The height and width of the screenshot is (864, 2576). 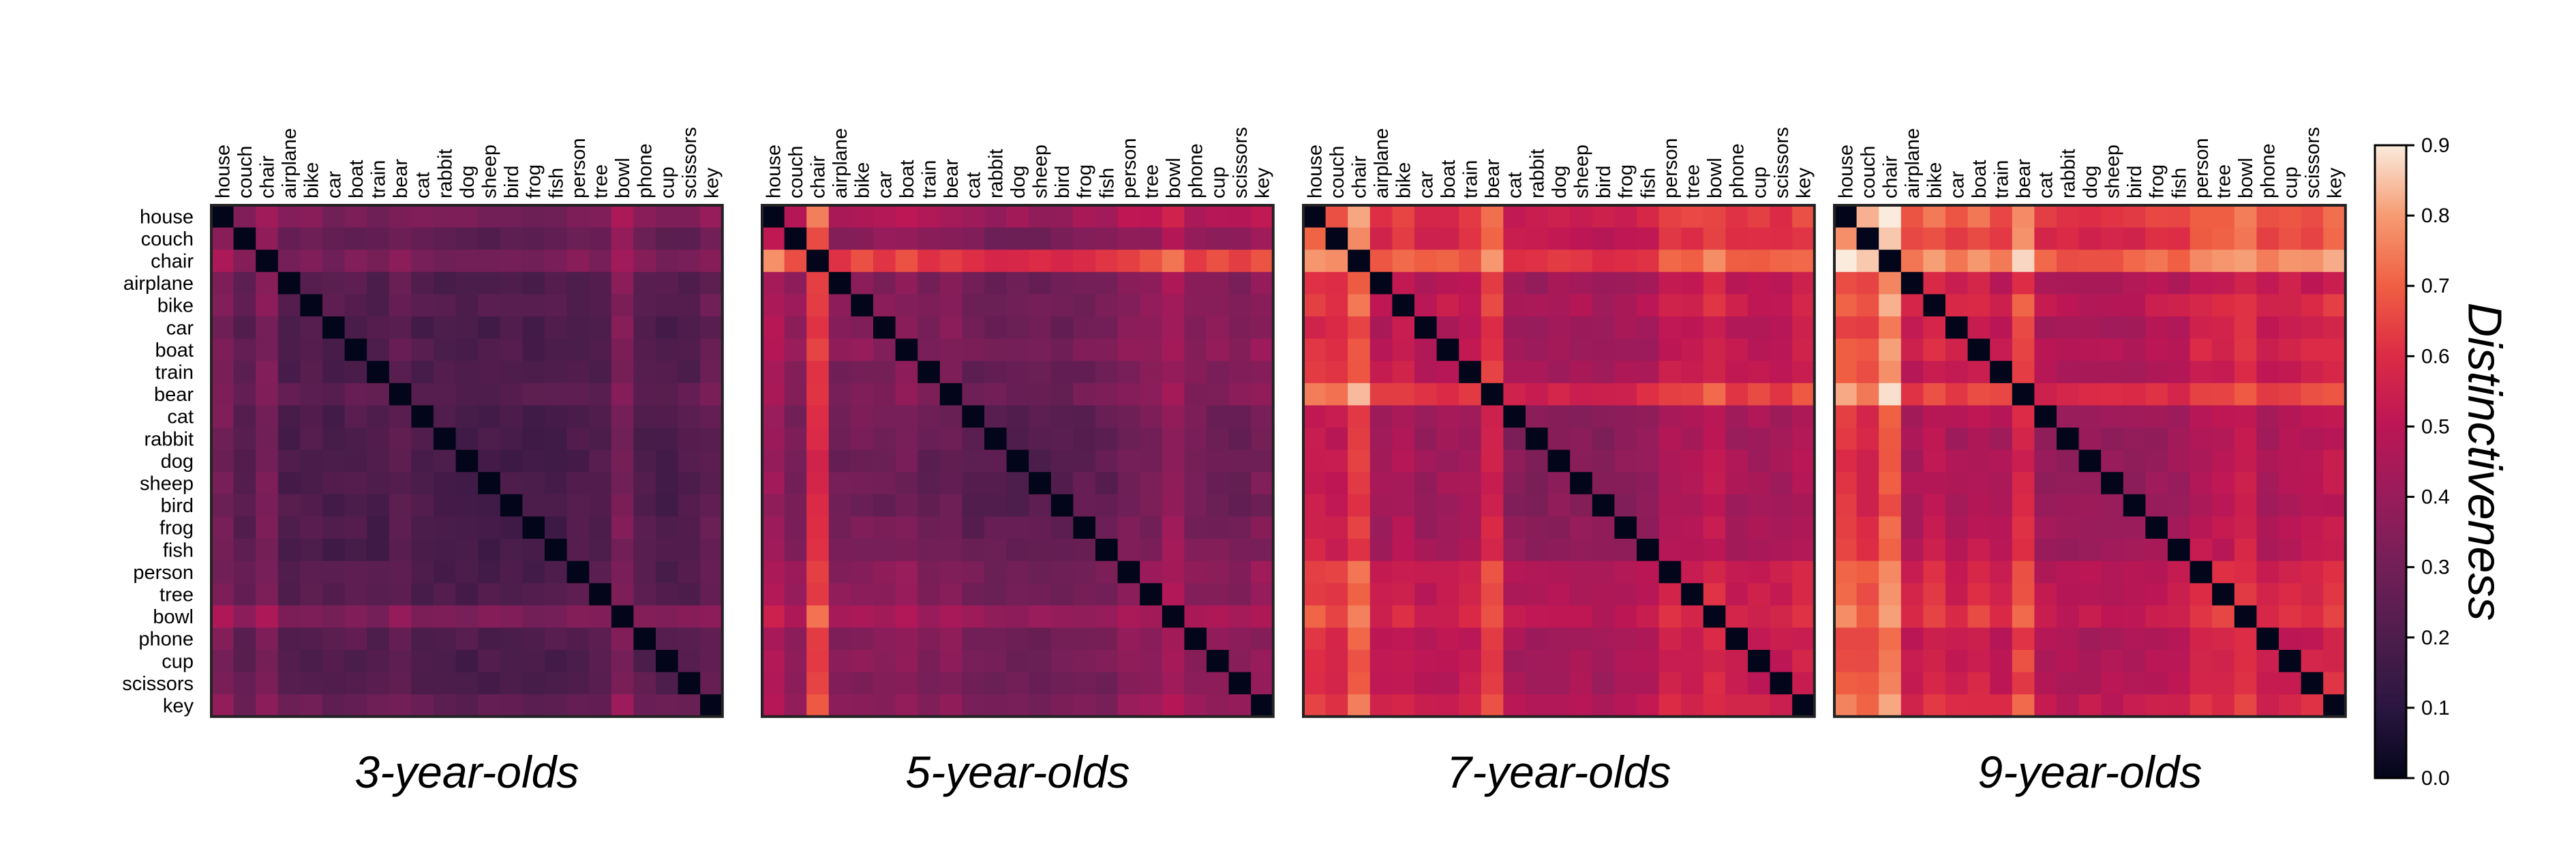 I want to click on column-tick-label: phone, so click(x=1738, y=170).